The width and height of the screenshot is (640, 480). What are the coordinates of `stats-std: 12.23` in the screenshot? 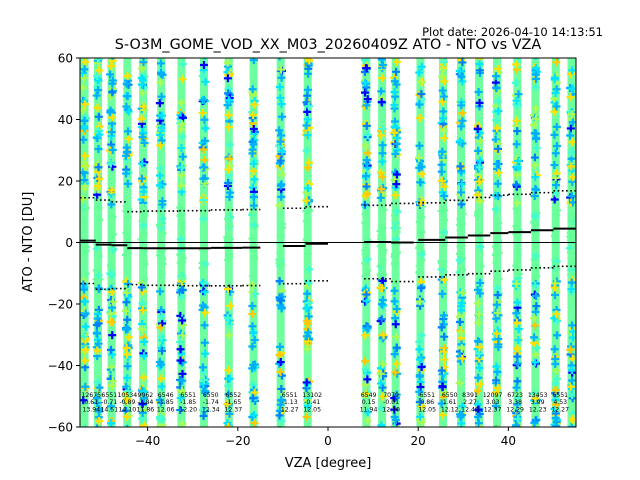 It's located at (538, 410).